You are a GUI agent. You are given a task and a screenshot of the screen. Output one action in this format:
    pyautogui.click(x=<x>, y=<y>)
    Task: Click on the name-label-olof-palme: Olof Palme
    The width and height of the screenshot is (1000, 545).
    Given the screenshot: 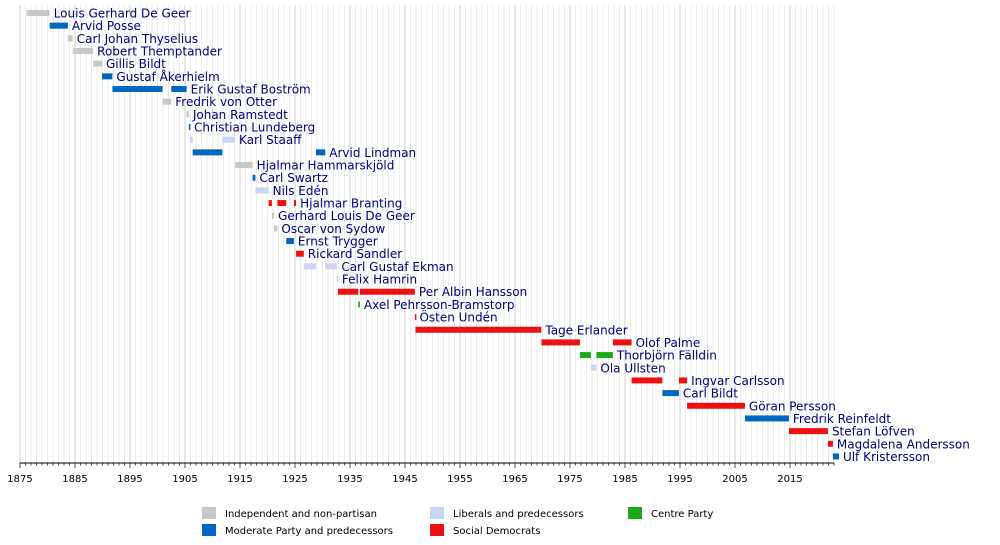 What is the action you would take?
    pyautogui.click(x=668, y=343)
    